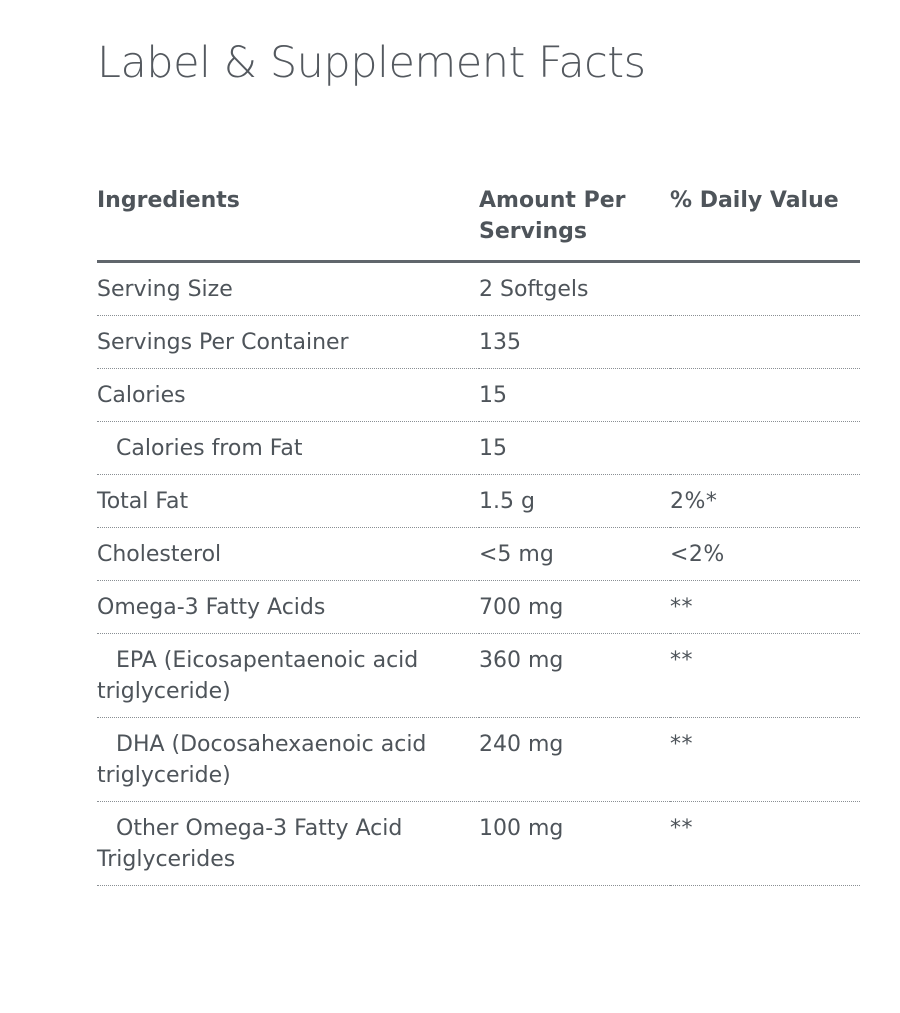 The image size is (900, 1013). Describe the element at coordinates (574, 554) in the screenshot. I see `ingredient-amount: <5 mg` at that location.